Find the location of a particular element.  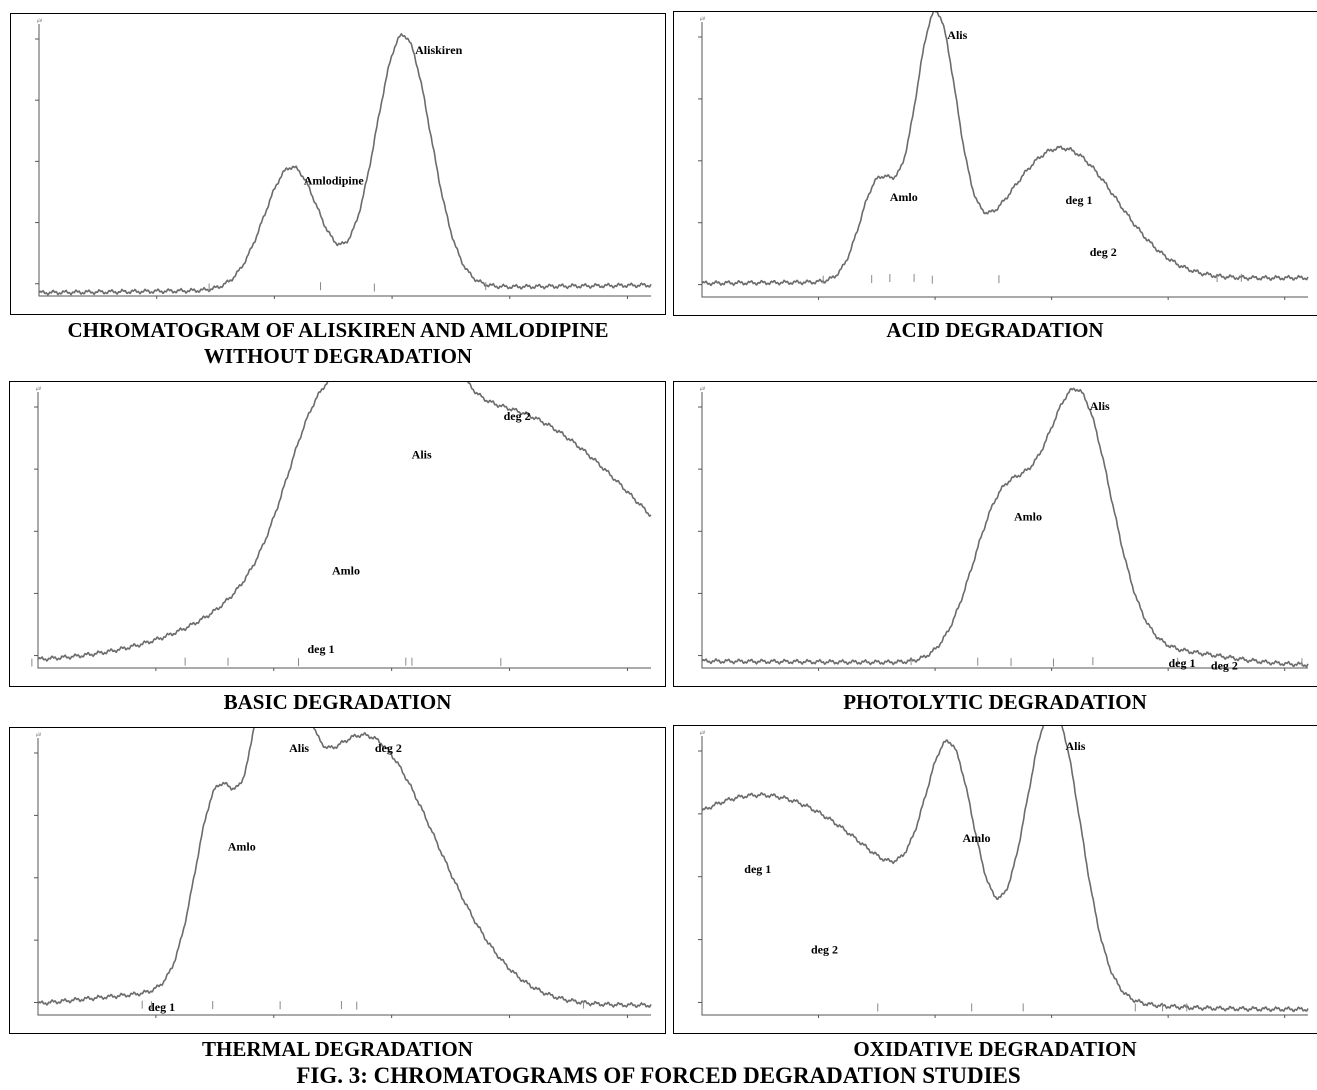

caption-oxidative: OXIDATIVE DEGRADATION is located at coordinates (995, 1049).